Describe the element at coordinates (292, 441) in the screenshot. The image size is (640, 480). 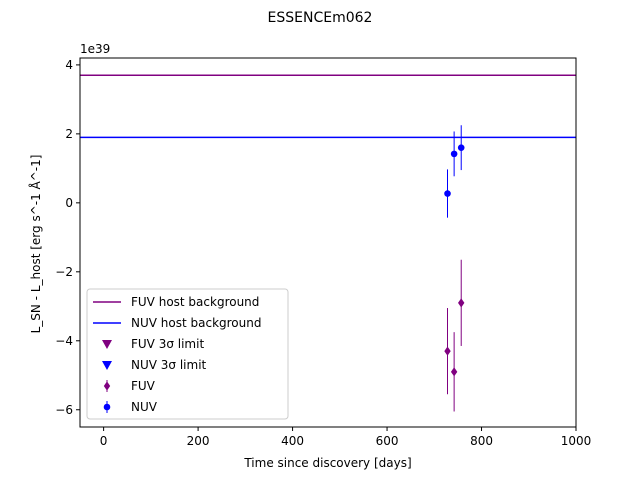
I see `x-tick-label: 400` at that location.